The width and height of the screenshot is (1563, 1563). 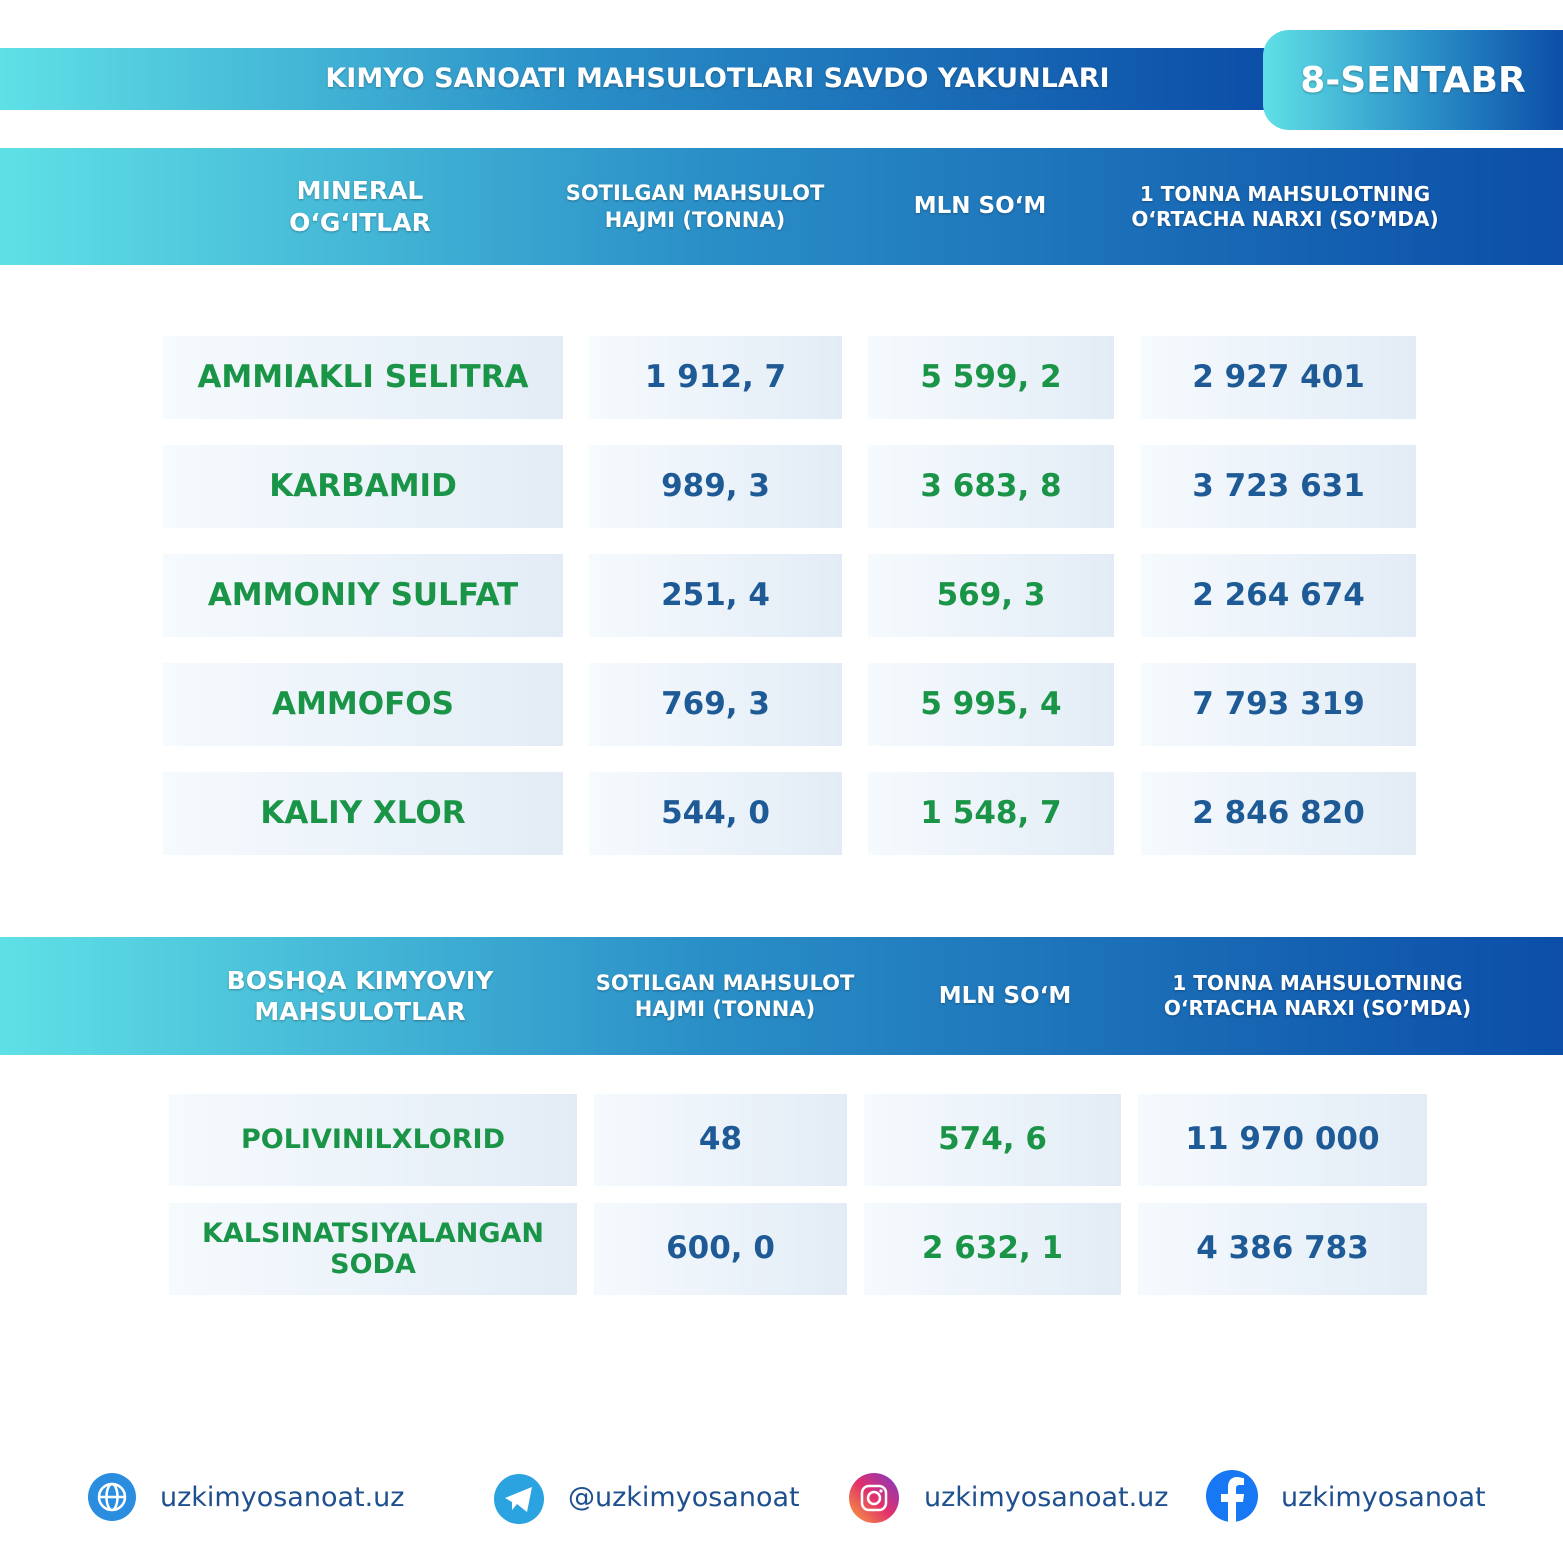 I want to click on table-cell: 989, 3, so click(x=715, y=486).